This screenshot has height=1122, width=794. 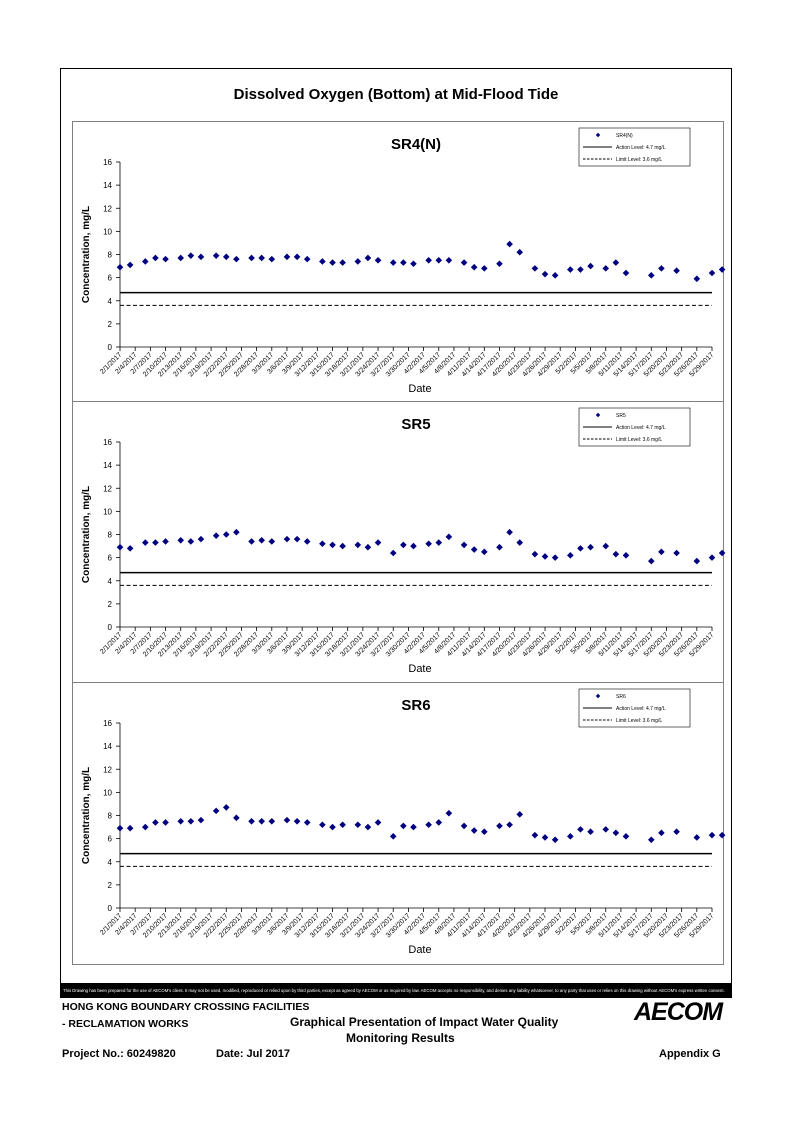 What do you see at coordinates (119, 1054) in the screenshot?
I see `project-number: Project No.: 60249820` at bounding box center [119, 1054].